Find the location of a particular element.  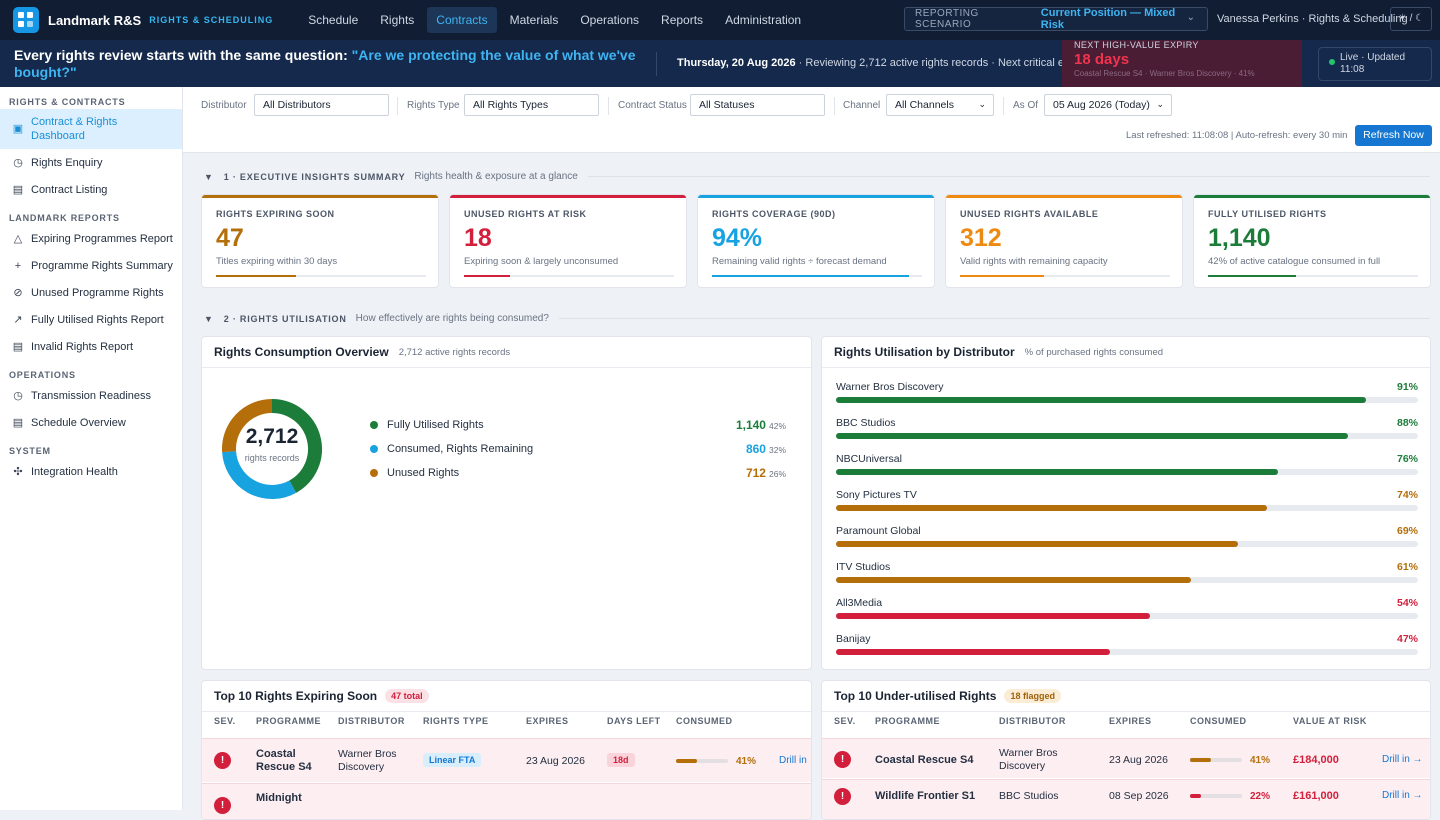

sidebar-item-fully-utilised-rights-report: ↗ Fully Utilised Rights Report is located at coordinates (91, 319).